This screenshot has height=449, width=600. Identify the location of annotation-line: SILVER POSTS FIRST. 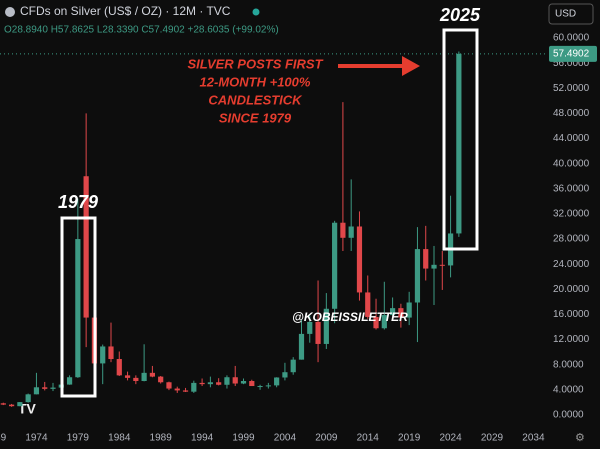
(255, 63).